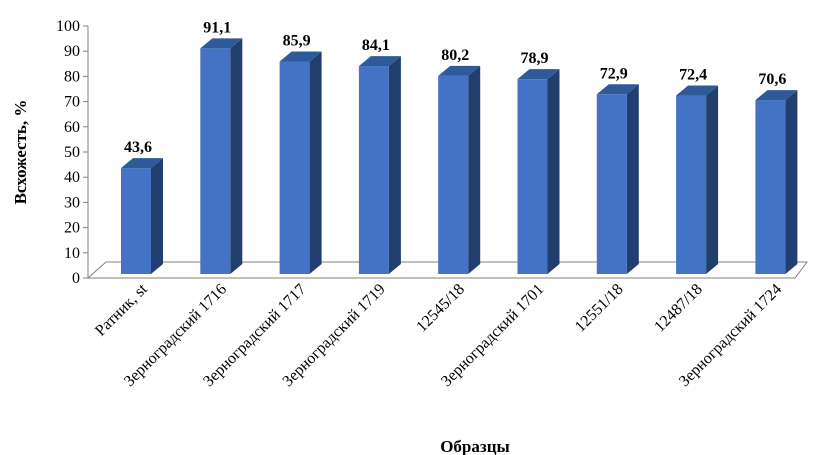  Describe the element at coordinates (86, 152) in the screenshot. I see `y-axis` at that location.